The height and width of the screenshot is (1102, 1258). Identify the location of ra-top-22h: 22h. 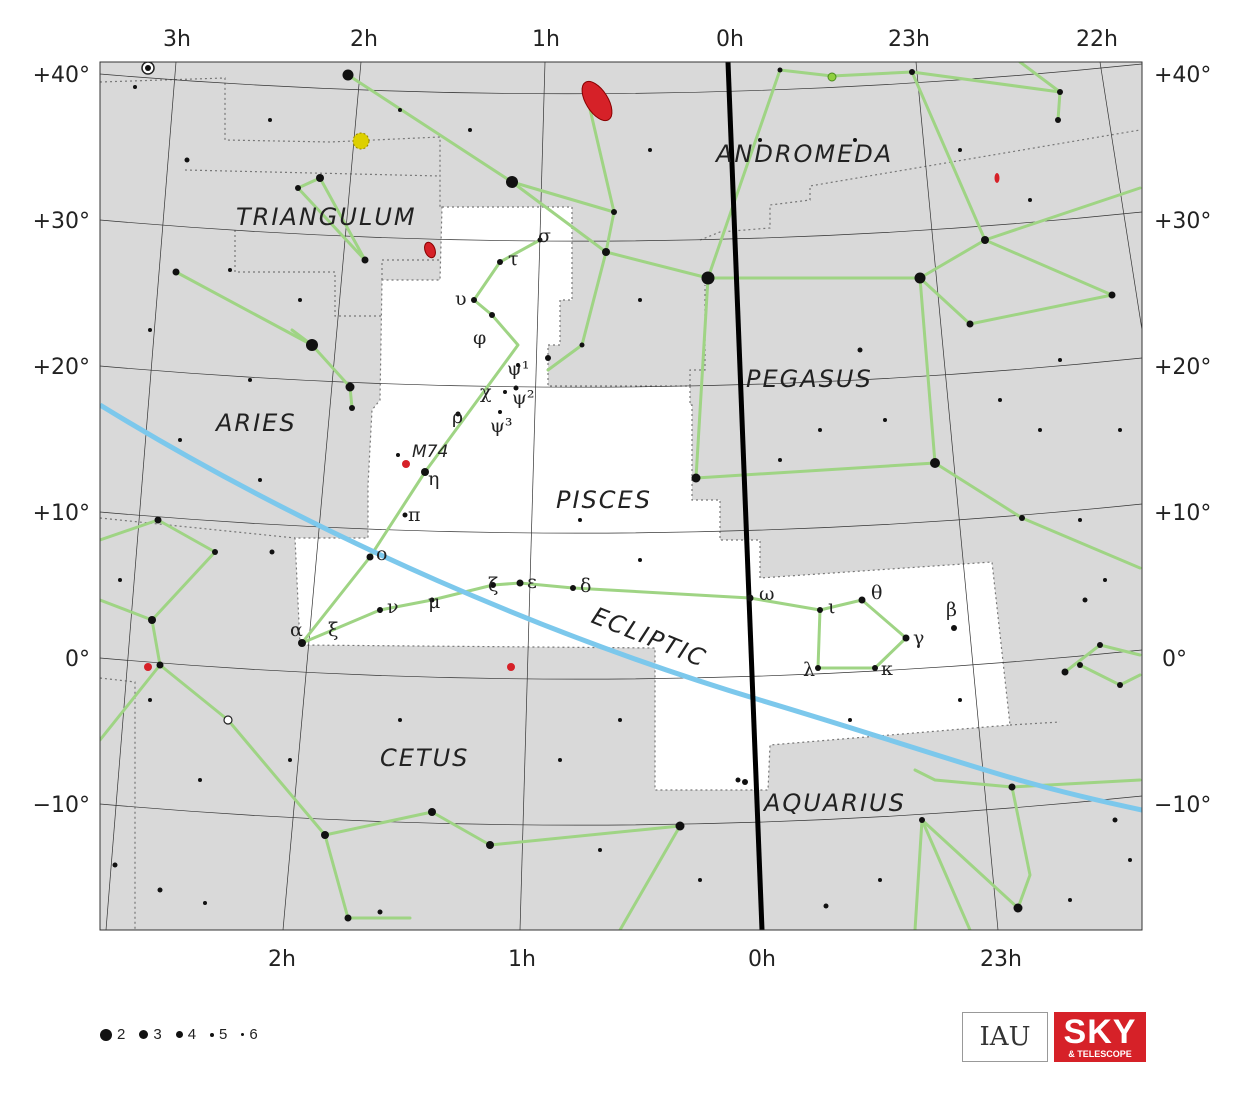
(1097, 39).